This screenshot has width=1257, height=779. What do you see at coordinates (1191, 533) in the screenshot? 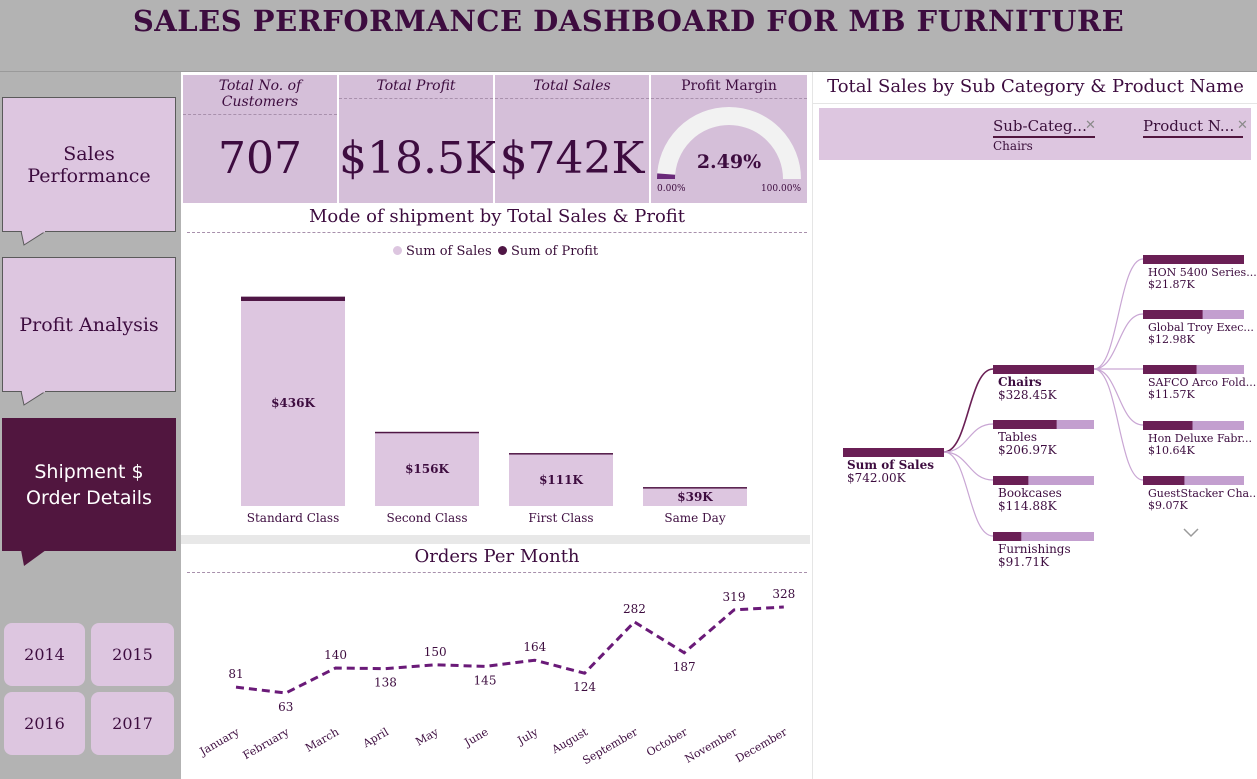
I see `chevron-down-icon` at bounding box center [1191, 533].